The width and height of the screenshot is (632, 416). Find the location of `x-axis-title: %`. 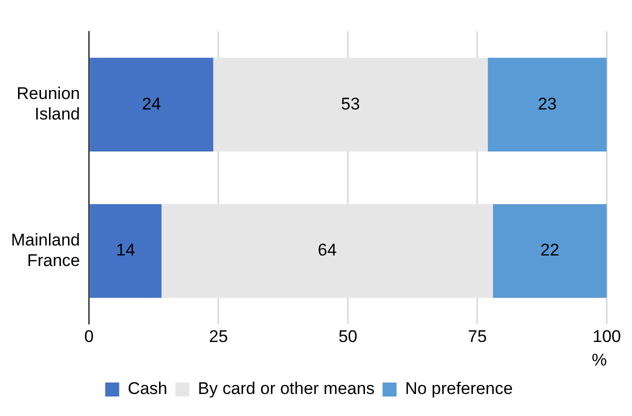

x-axis-title: % is located at coordinates (599, 360).